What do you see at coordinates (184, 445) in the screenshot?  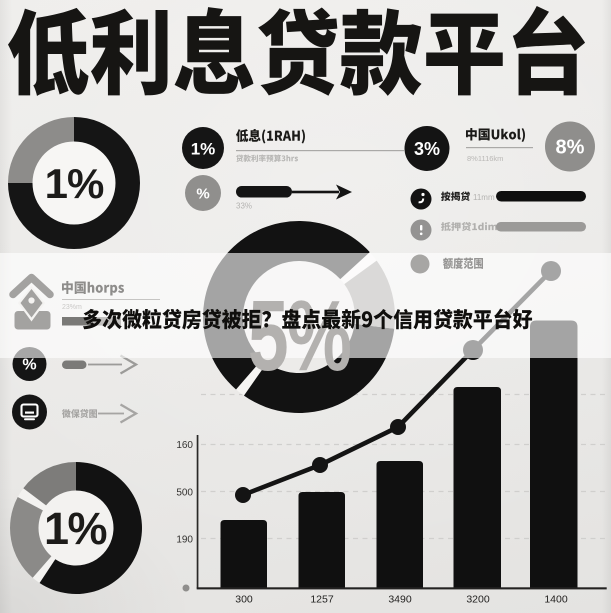 I see `svg-text: 160` at bounding box center [184, 445].